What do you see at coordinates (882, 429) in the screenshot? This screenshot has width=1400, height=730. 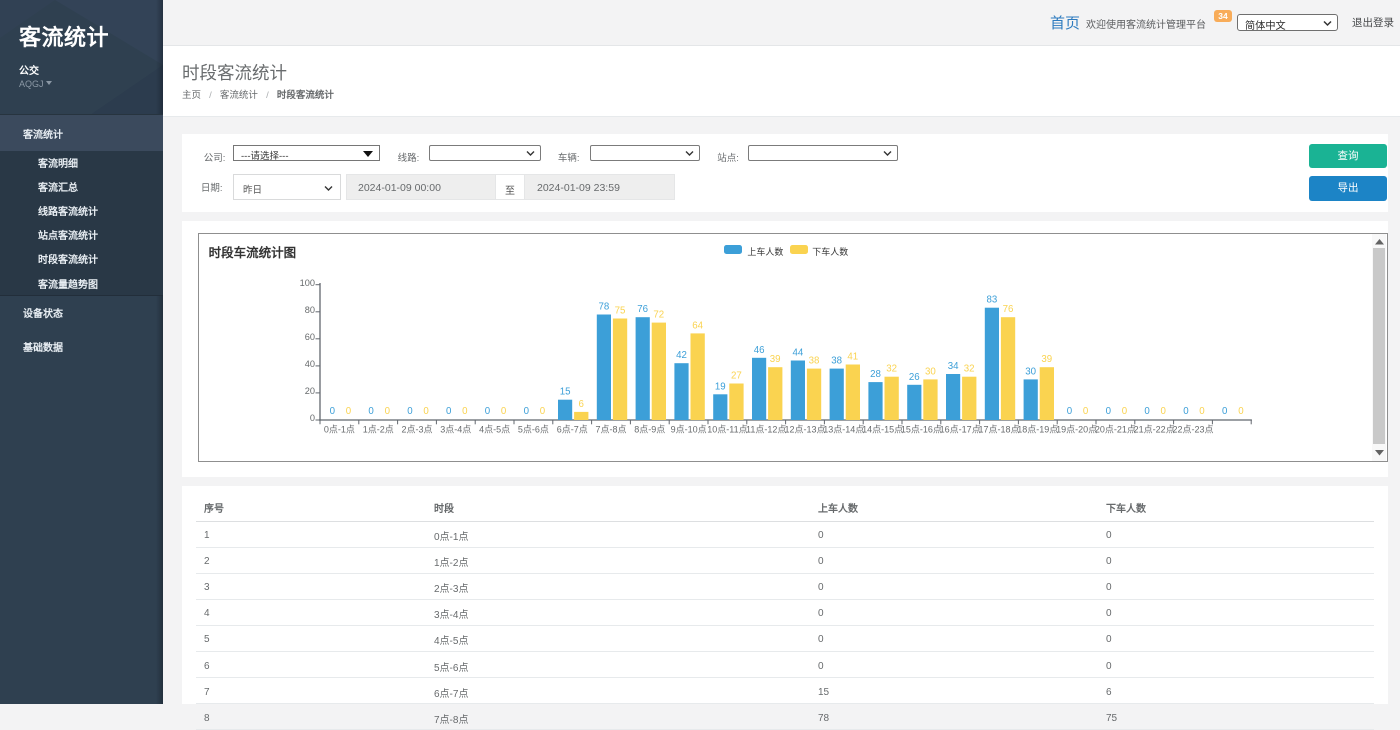 I see `svg-text: 14点-15点` at bounding box center [882, 429].